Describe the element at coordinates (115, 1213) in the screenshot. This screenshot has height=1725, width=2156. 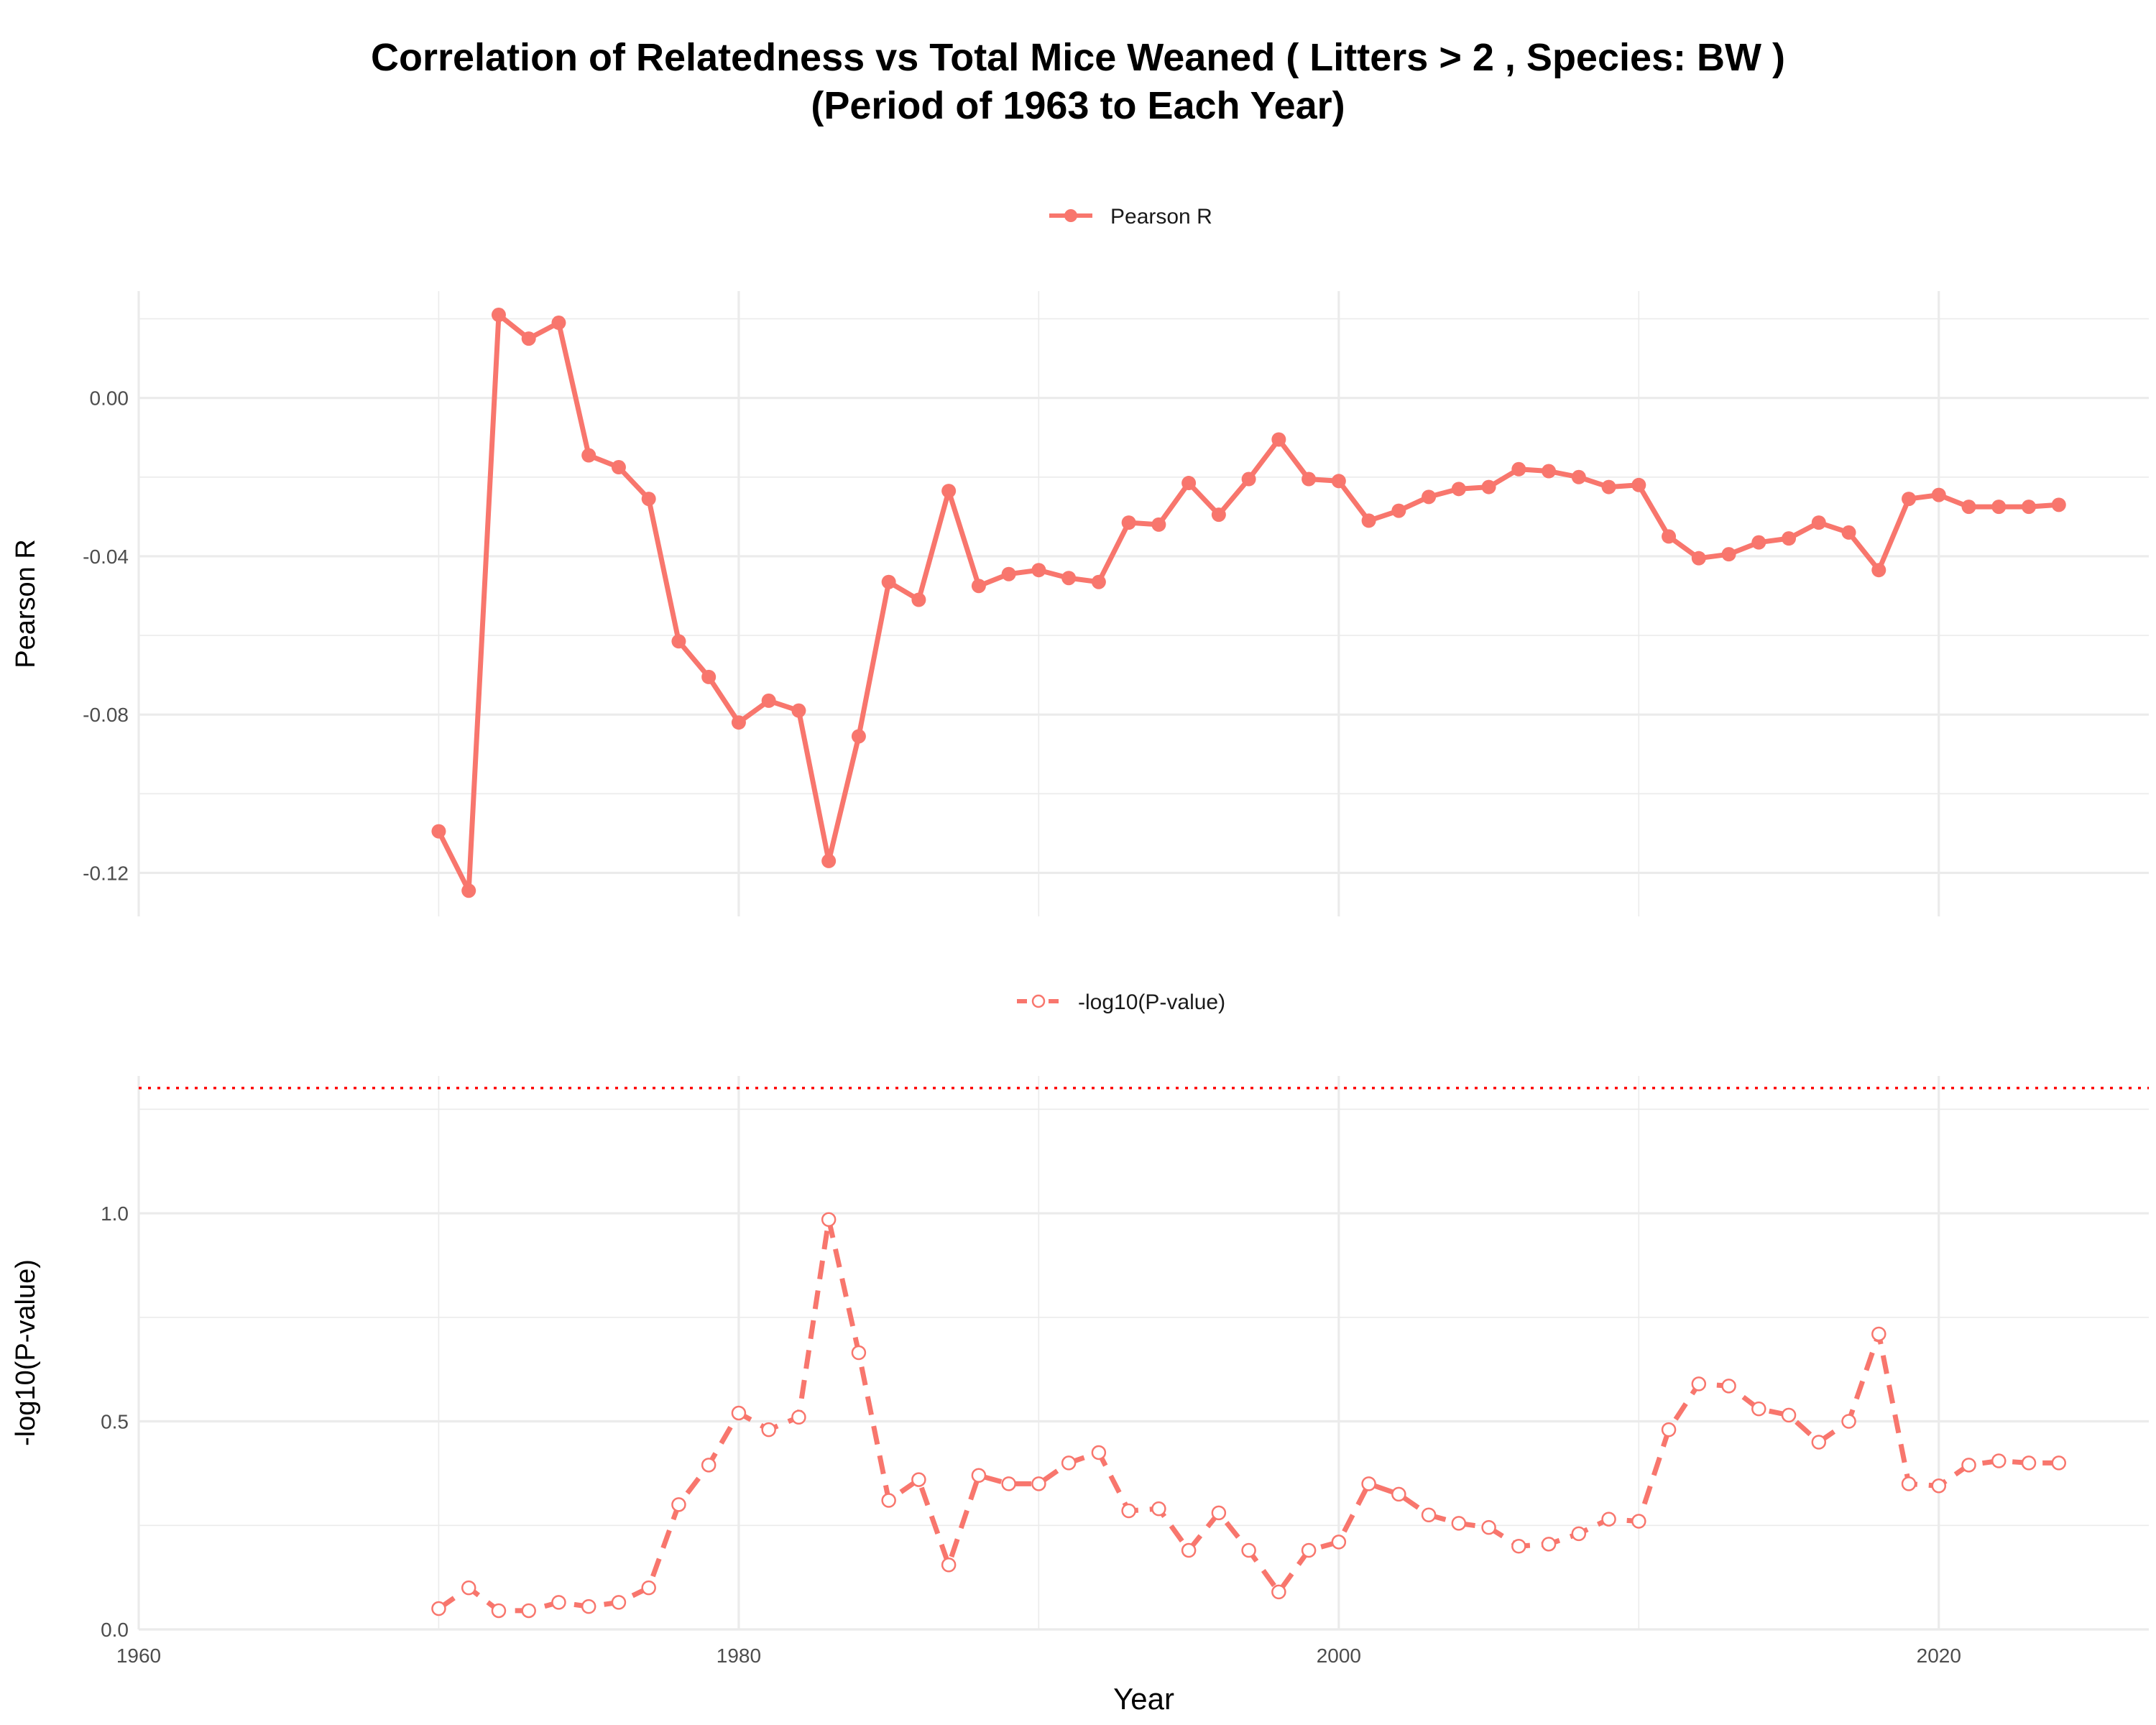
I see `y-tick-label: 1.0` at that location.